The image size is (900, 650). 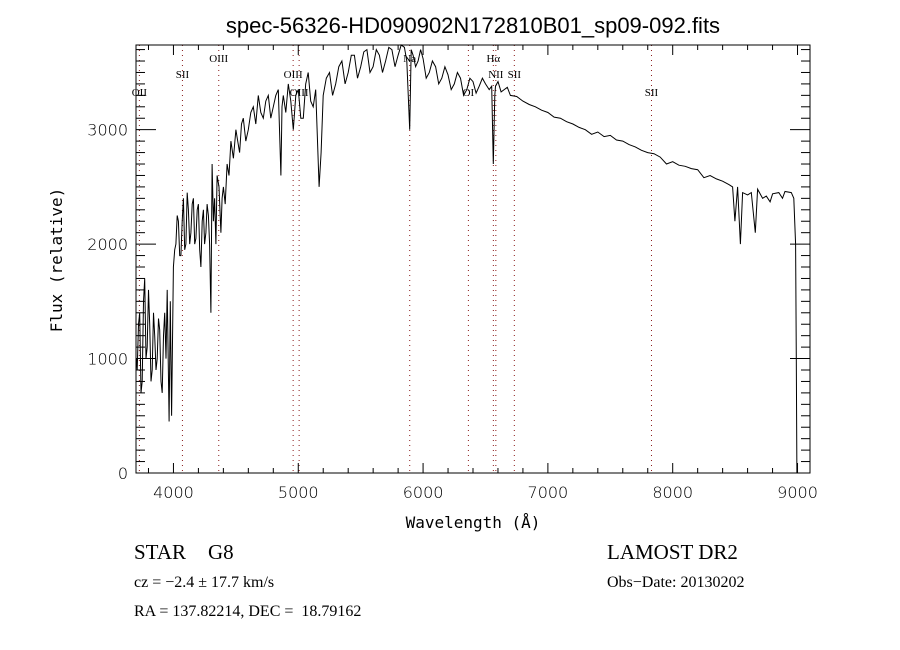 I want to click on x-tick-label: 9000, so click(x=797, y=492).